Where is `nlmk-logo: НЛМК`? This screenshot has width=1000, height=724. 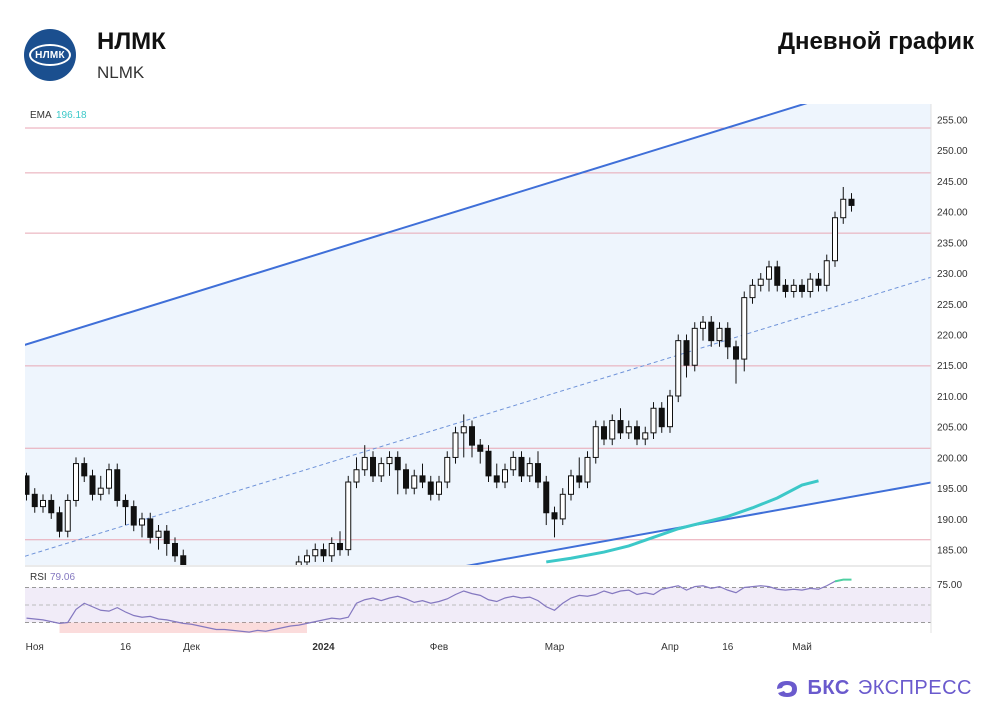 nlmk-logo: НЛМК is located at coordinates (50, 55).